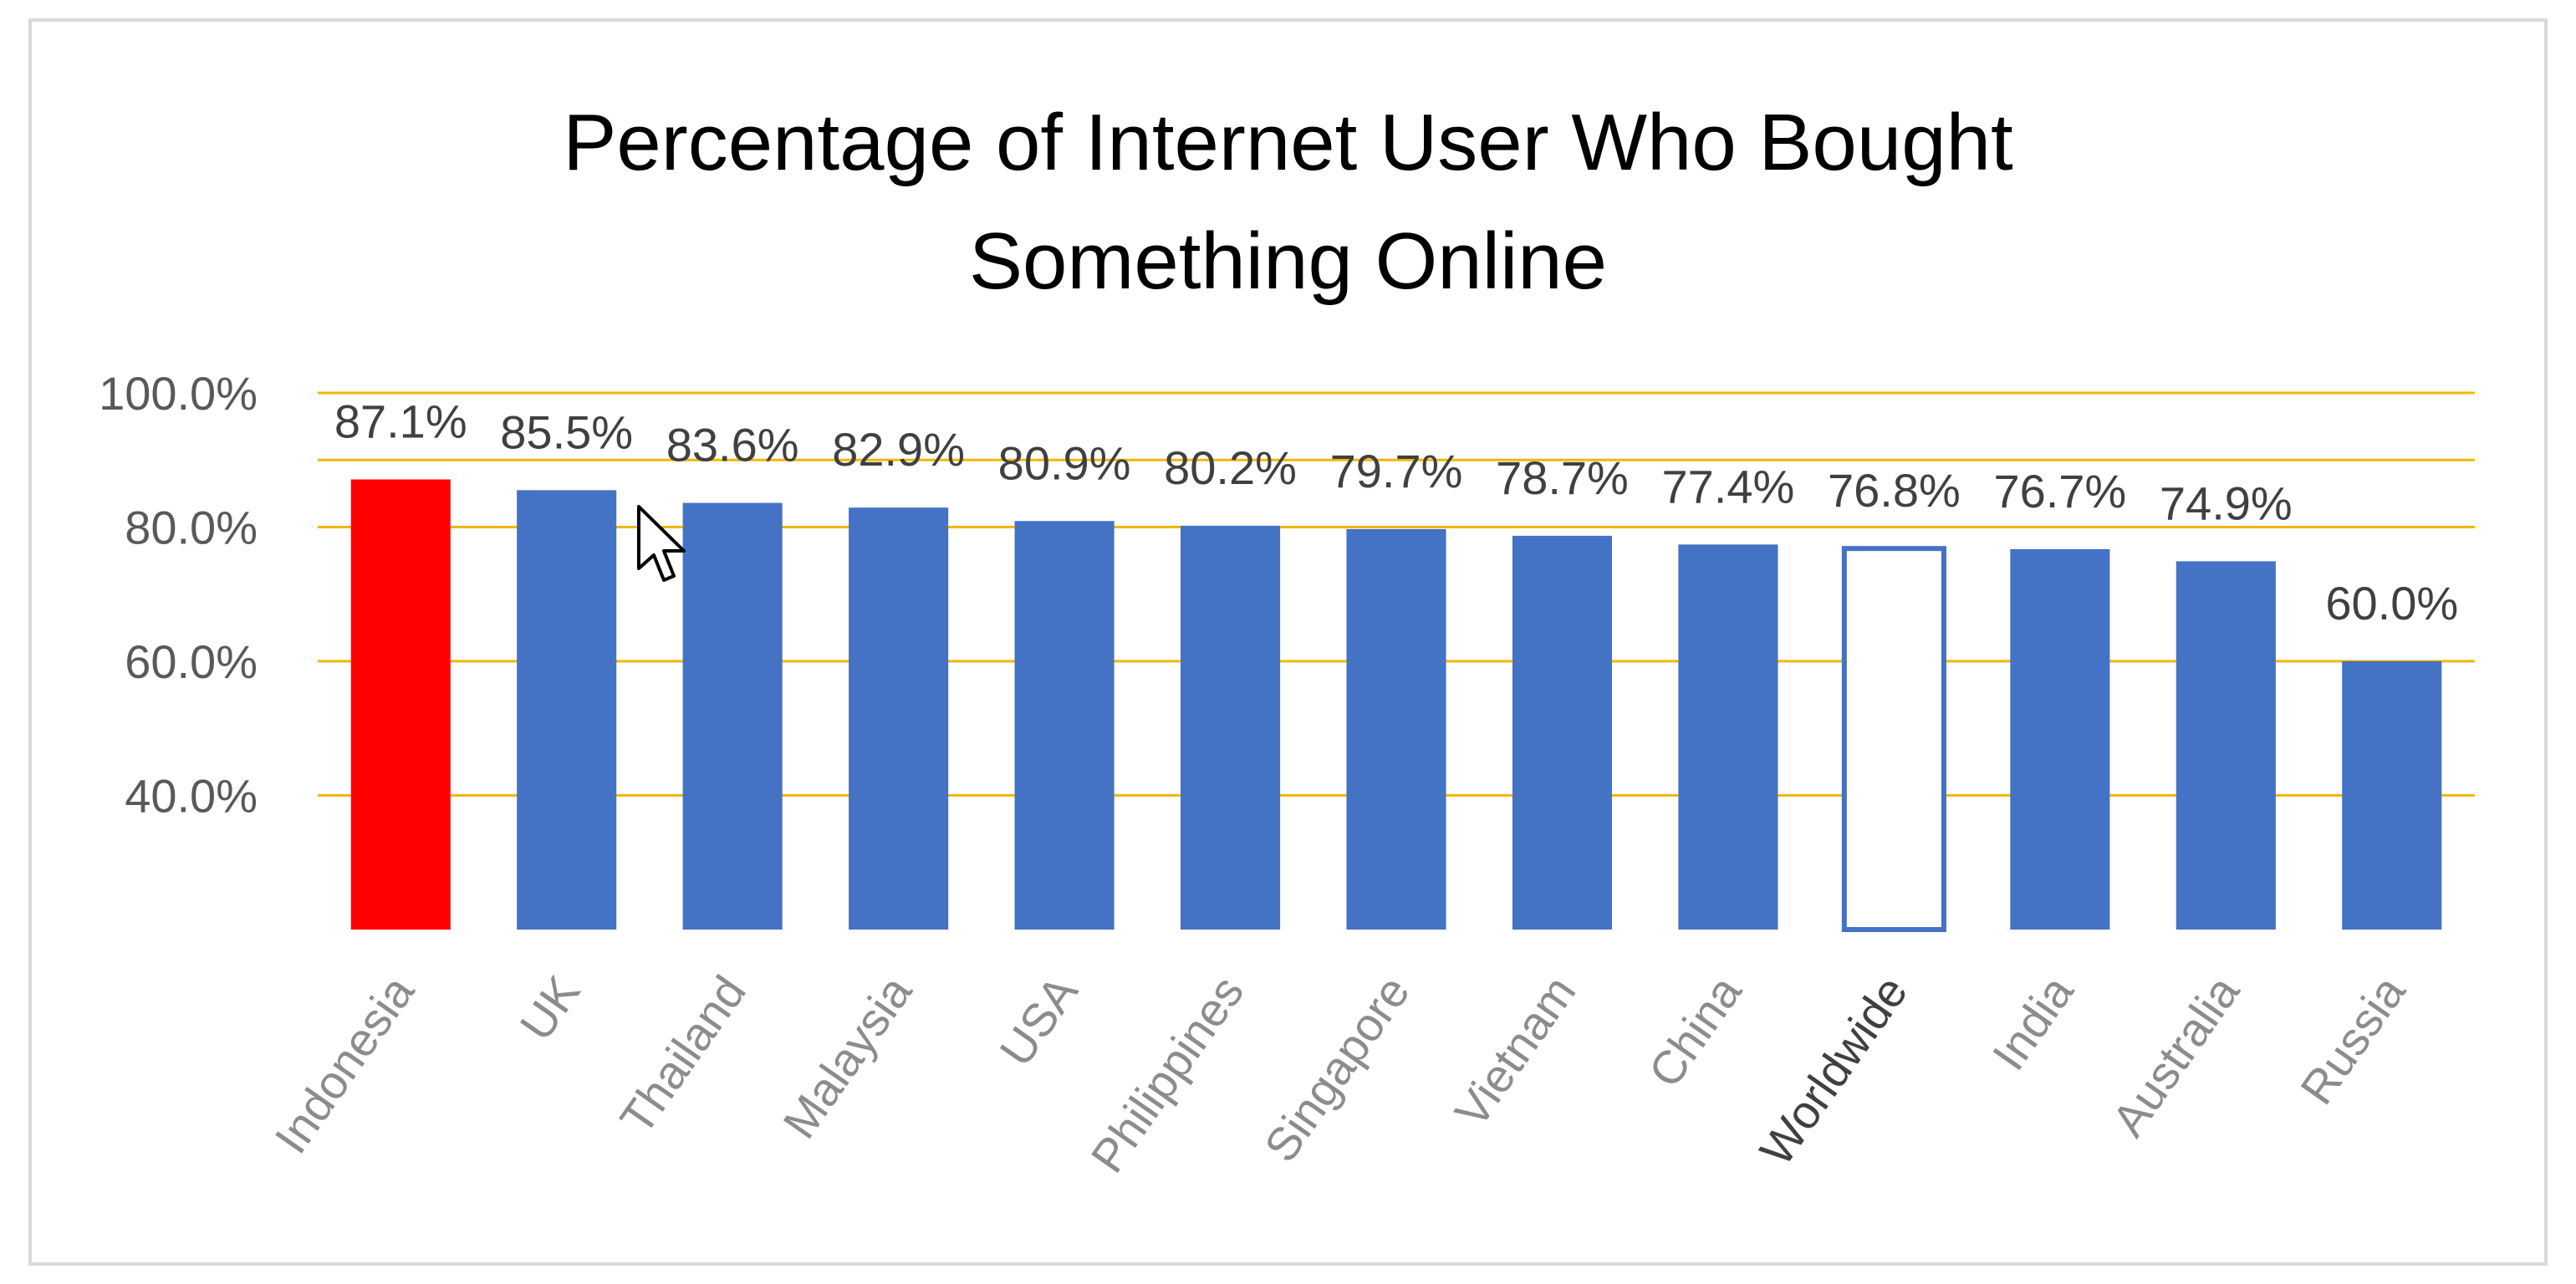 The image size is (2576, 1284). I want to click on data-label-russia: 60.0%, so click(2391, 603).